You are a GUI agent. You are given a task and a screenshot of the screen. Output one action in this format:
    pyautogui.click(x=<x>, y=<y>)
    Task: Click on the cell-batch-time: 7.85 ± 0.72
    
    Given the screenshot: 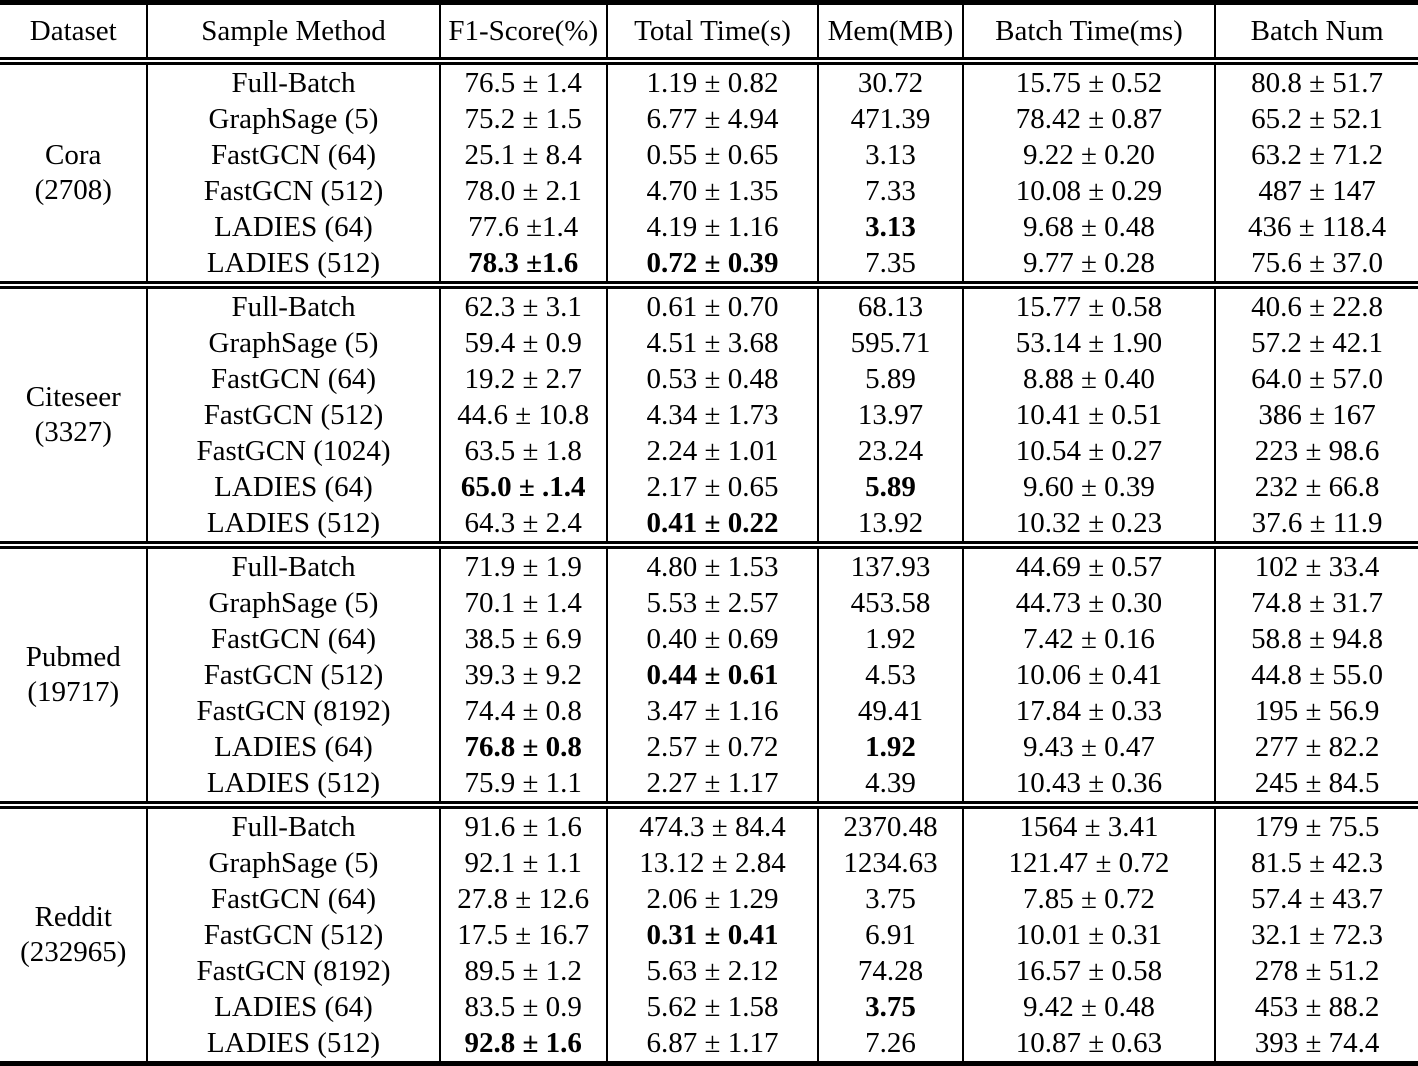 What is the action you would take?
    pyautogui.click(x=1088, y=899)
    